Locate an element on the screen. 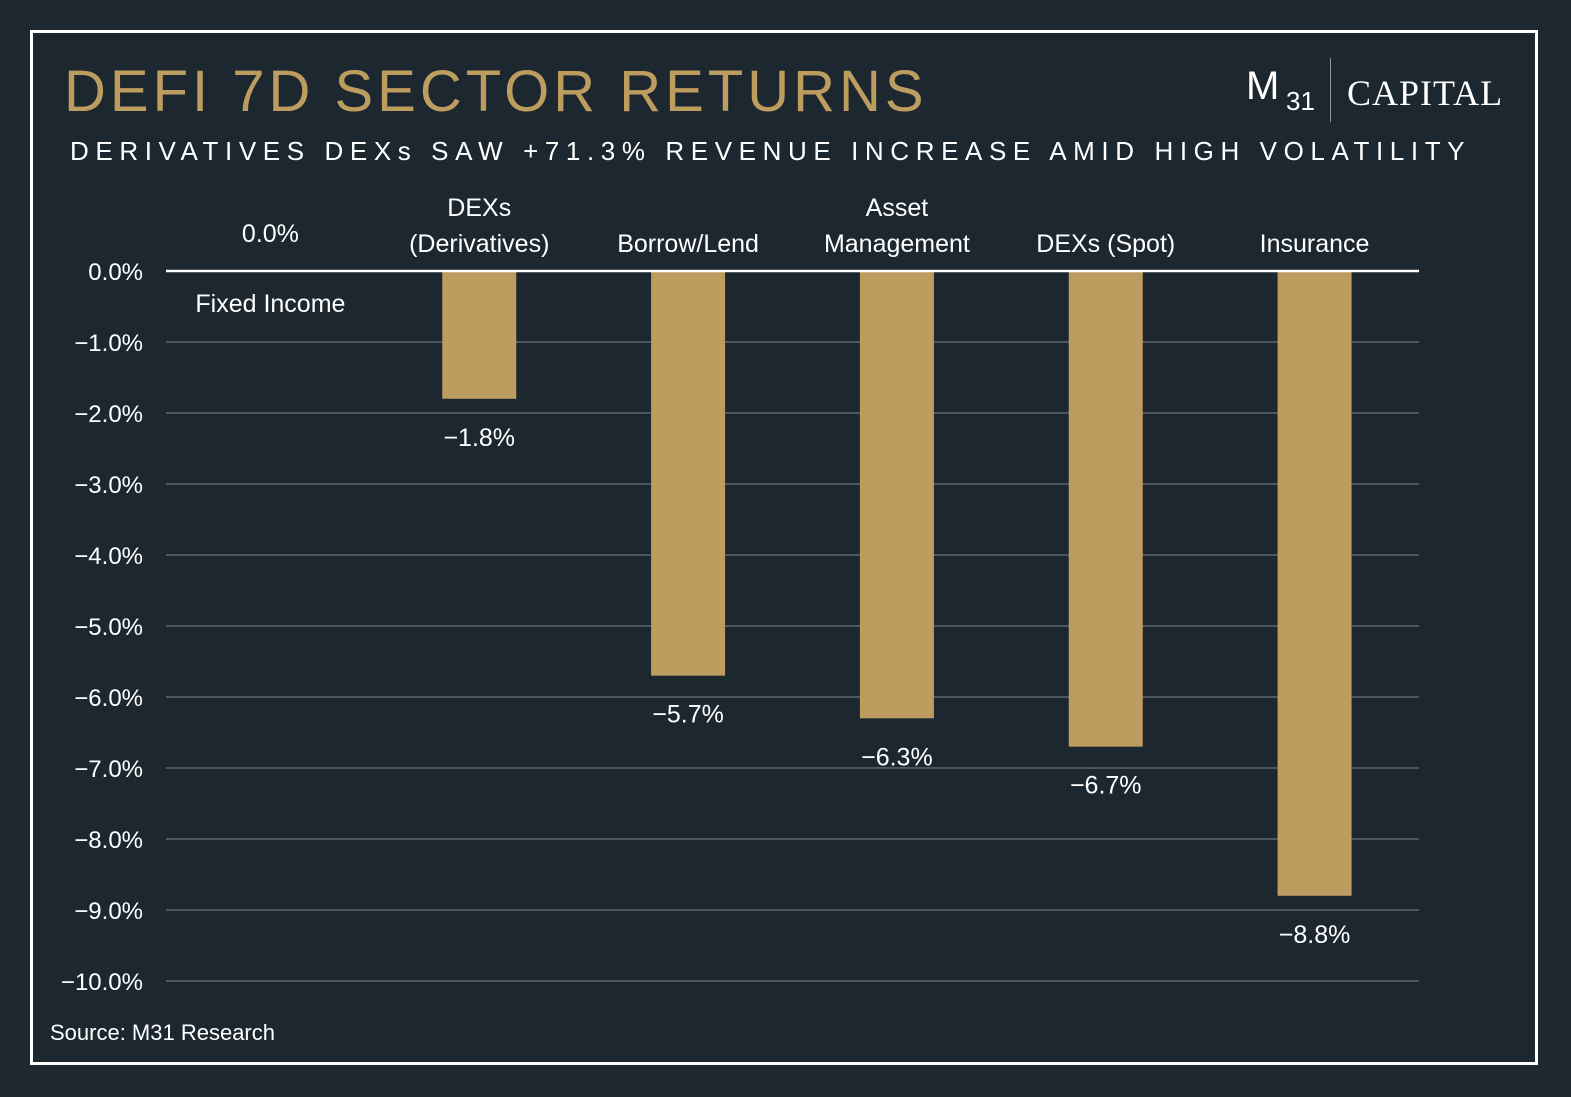 The height and width of the screenshot is (1097, 1571). data-label: −8.8% is located at coordinates (1315, 935).